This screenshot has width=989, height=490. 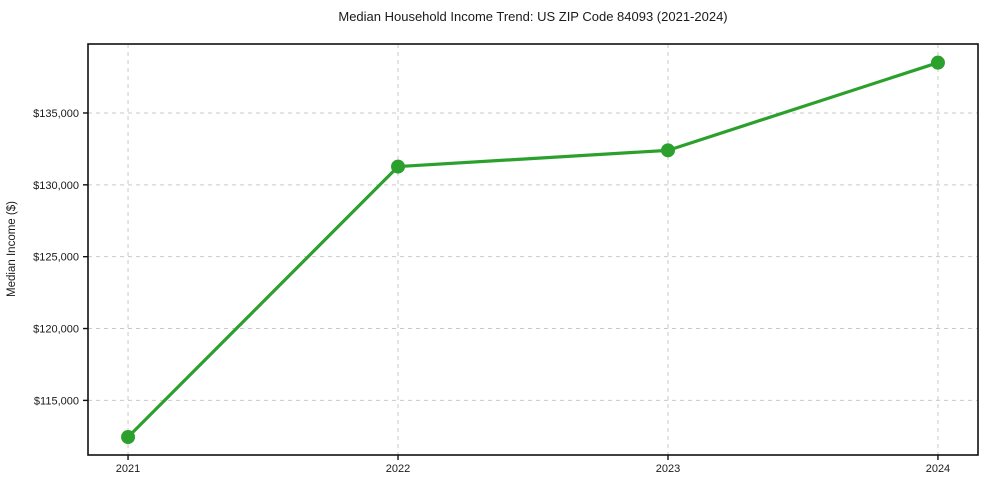 I want to click on y-tick-label: $135,000, so click(x=56, y=114).